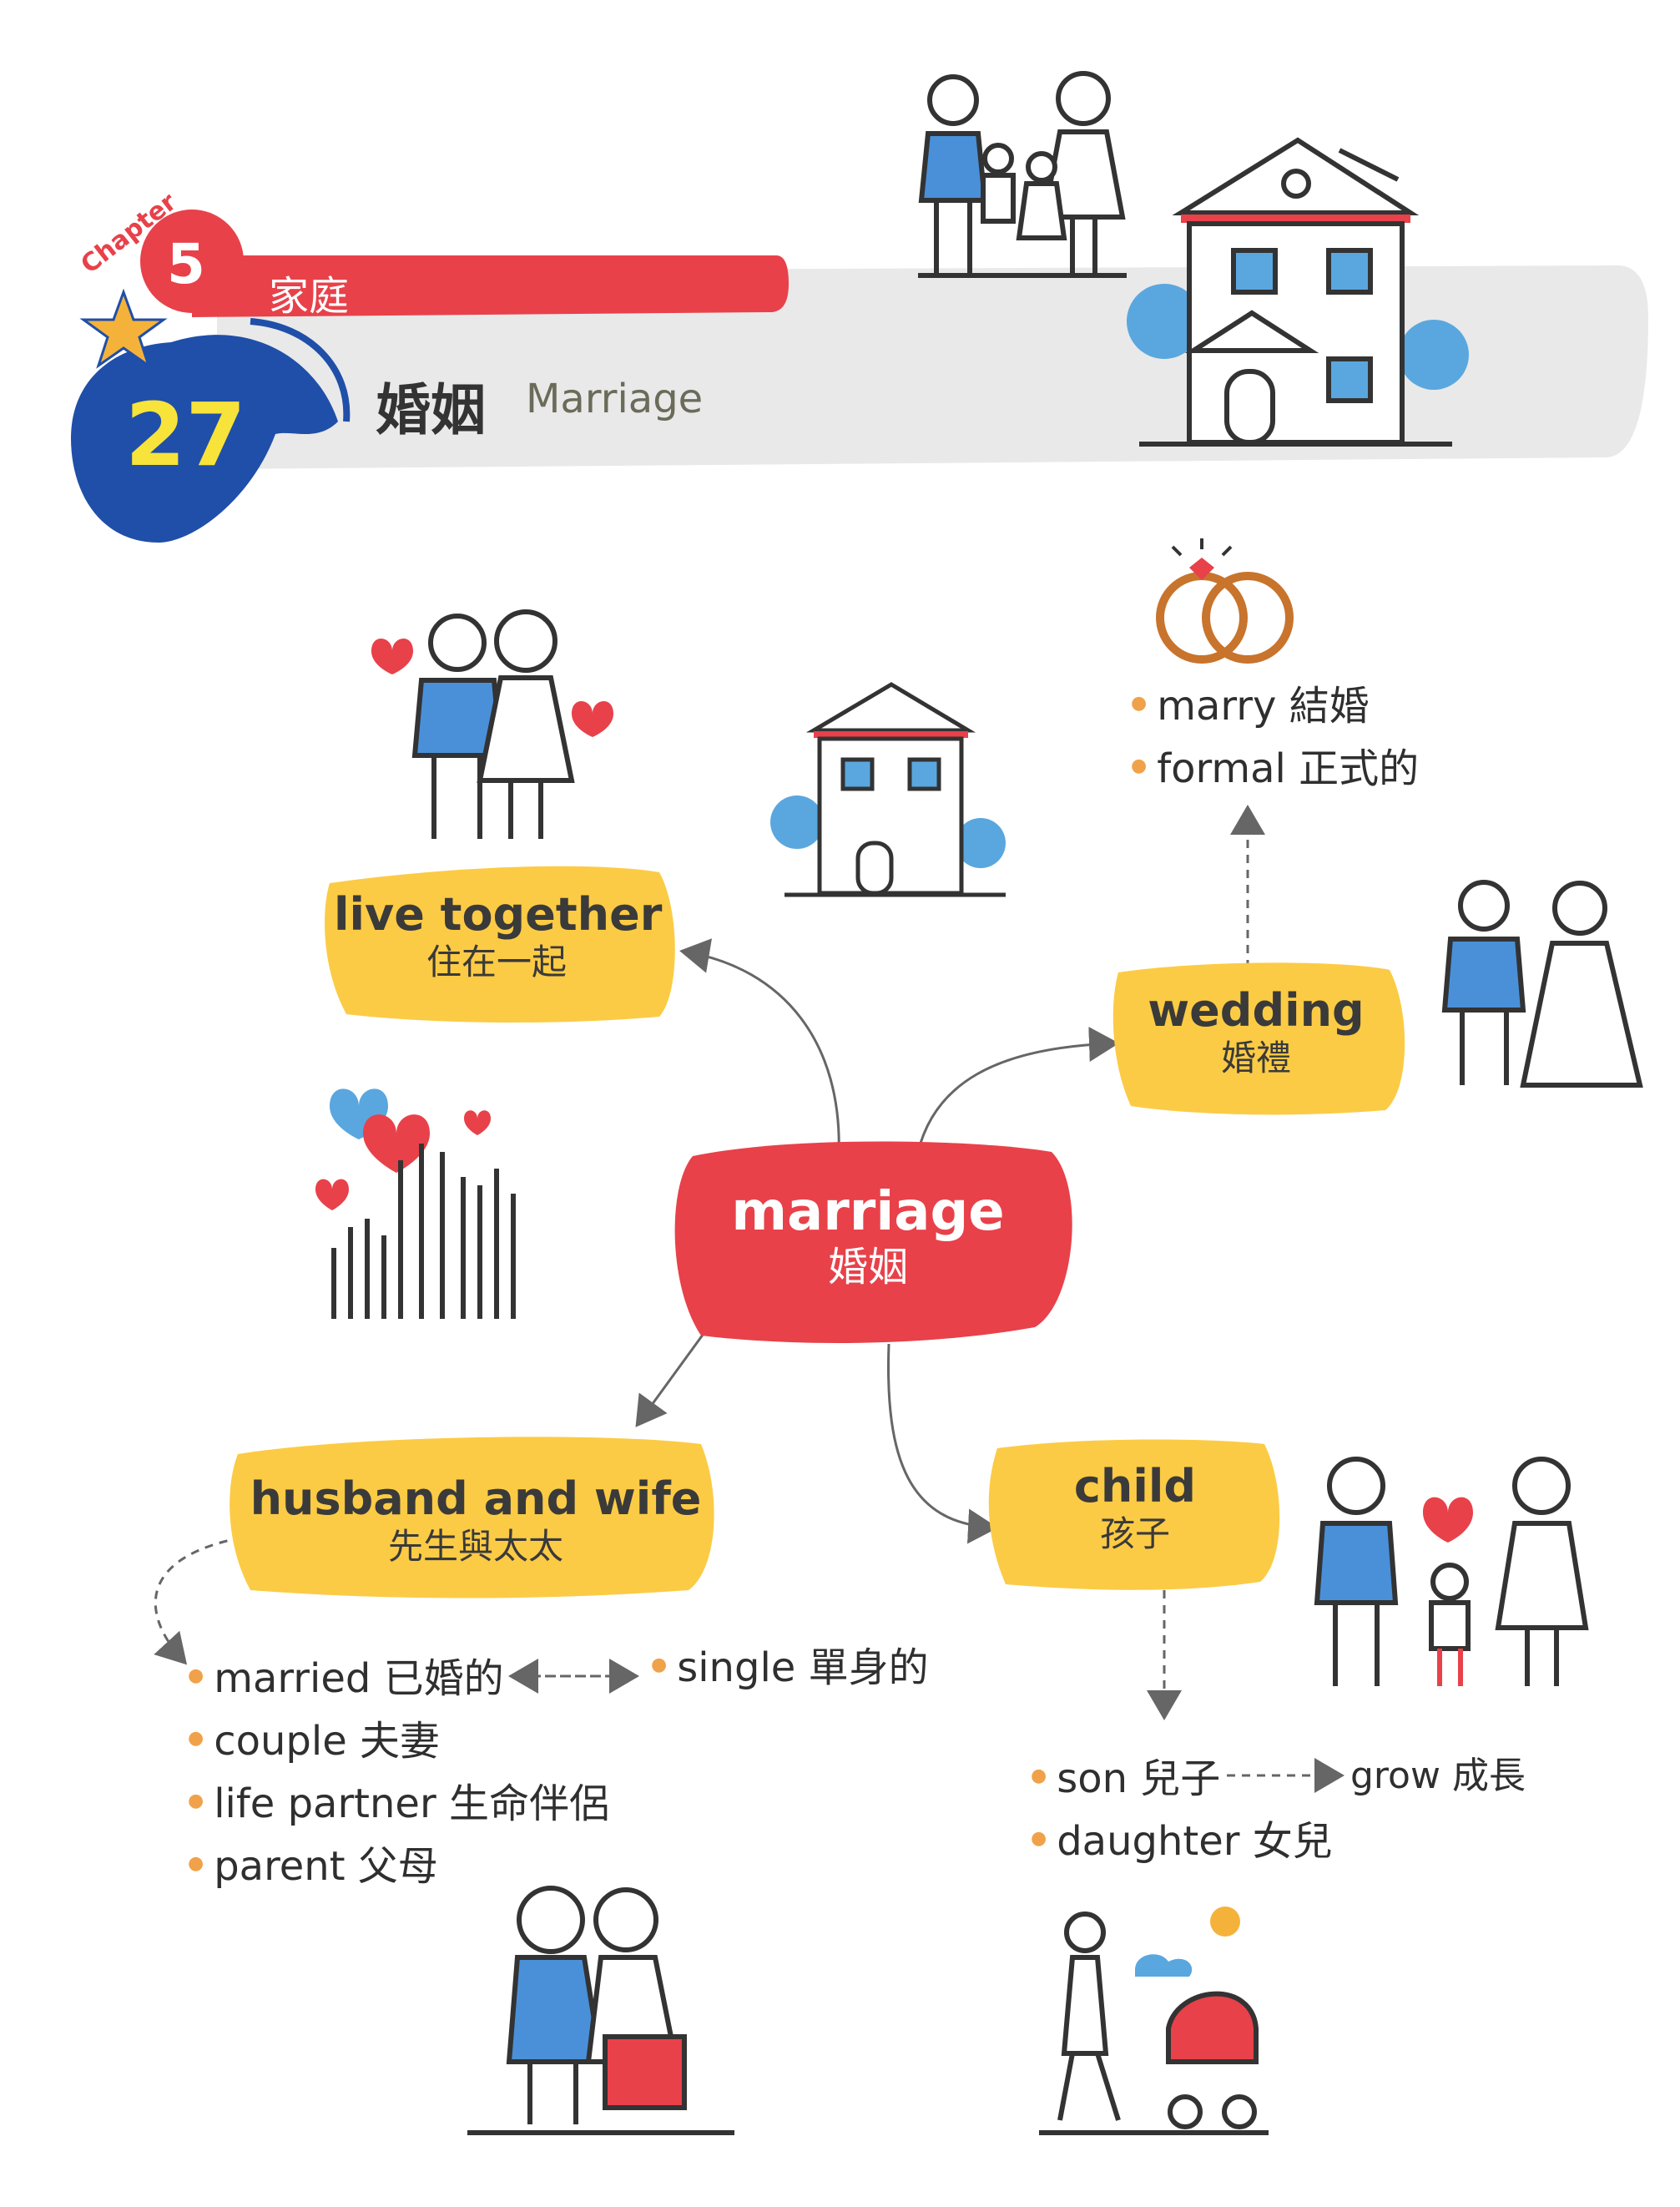  Describe the element at coordinates (398, 1867) in the screenshot. I see `list-item: parent 父母` at that location.